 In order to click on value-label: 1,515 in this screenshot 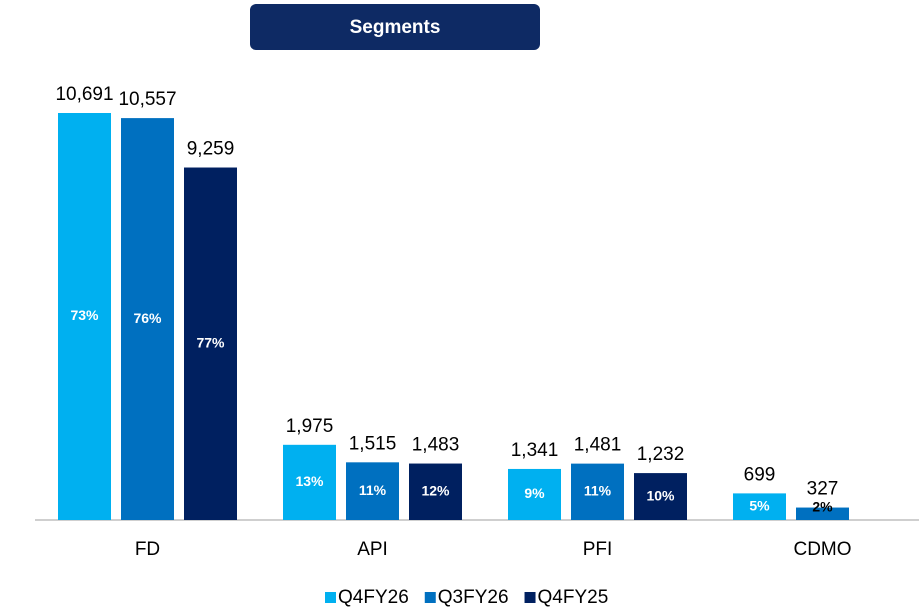, I will do `click(373, 443)`.